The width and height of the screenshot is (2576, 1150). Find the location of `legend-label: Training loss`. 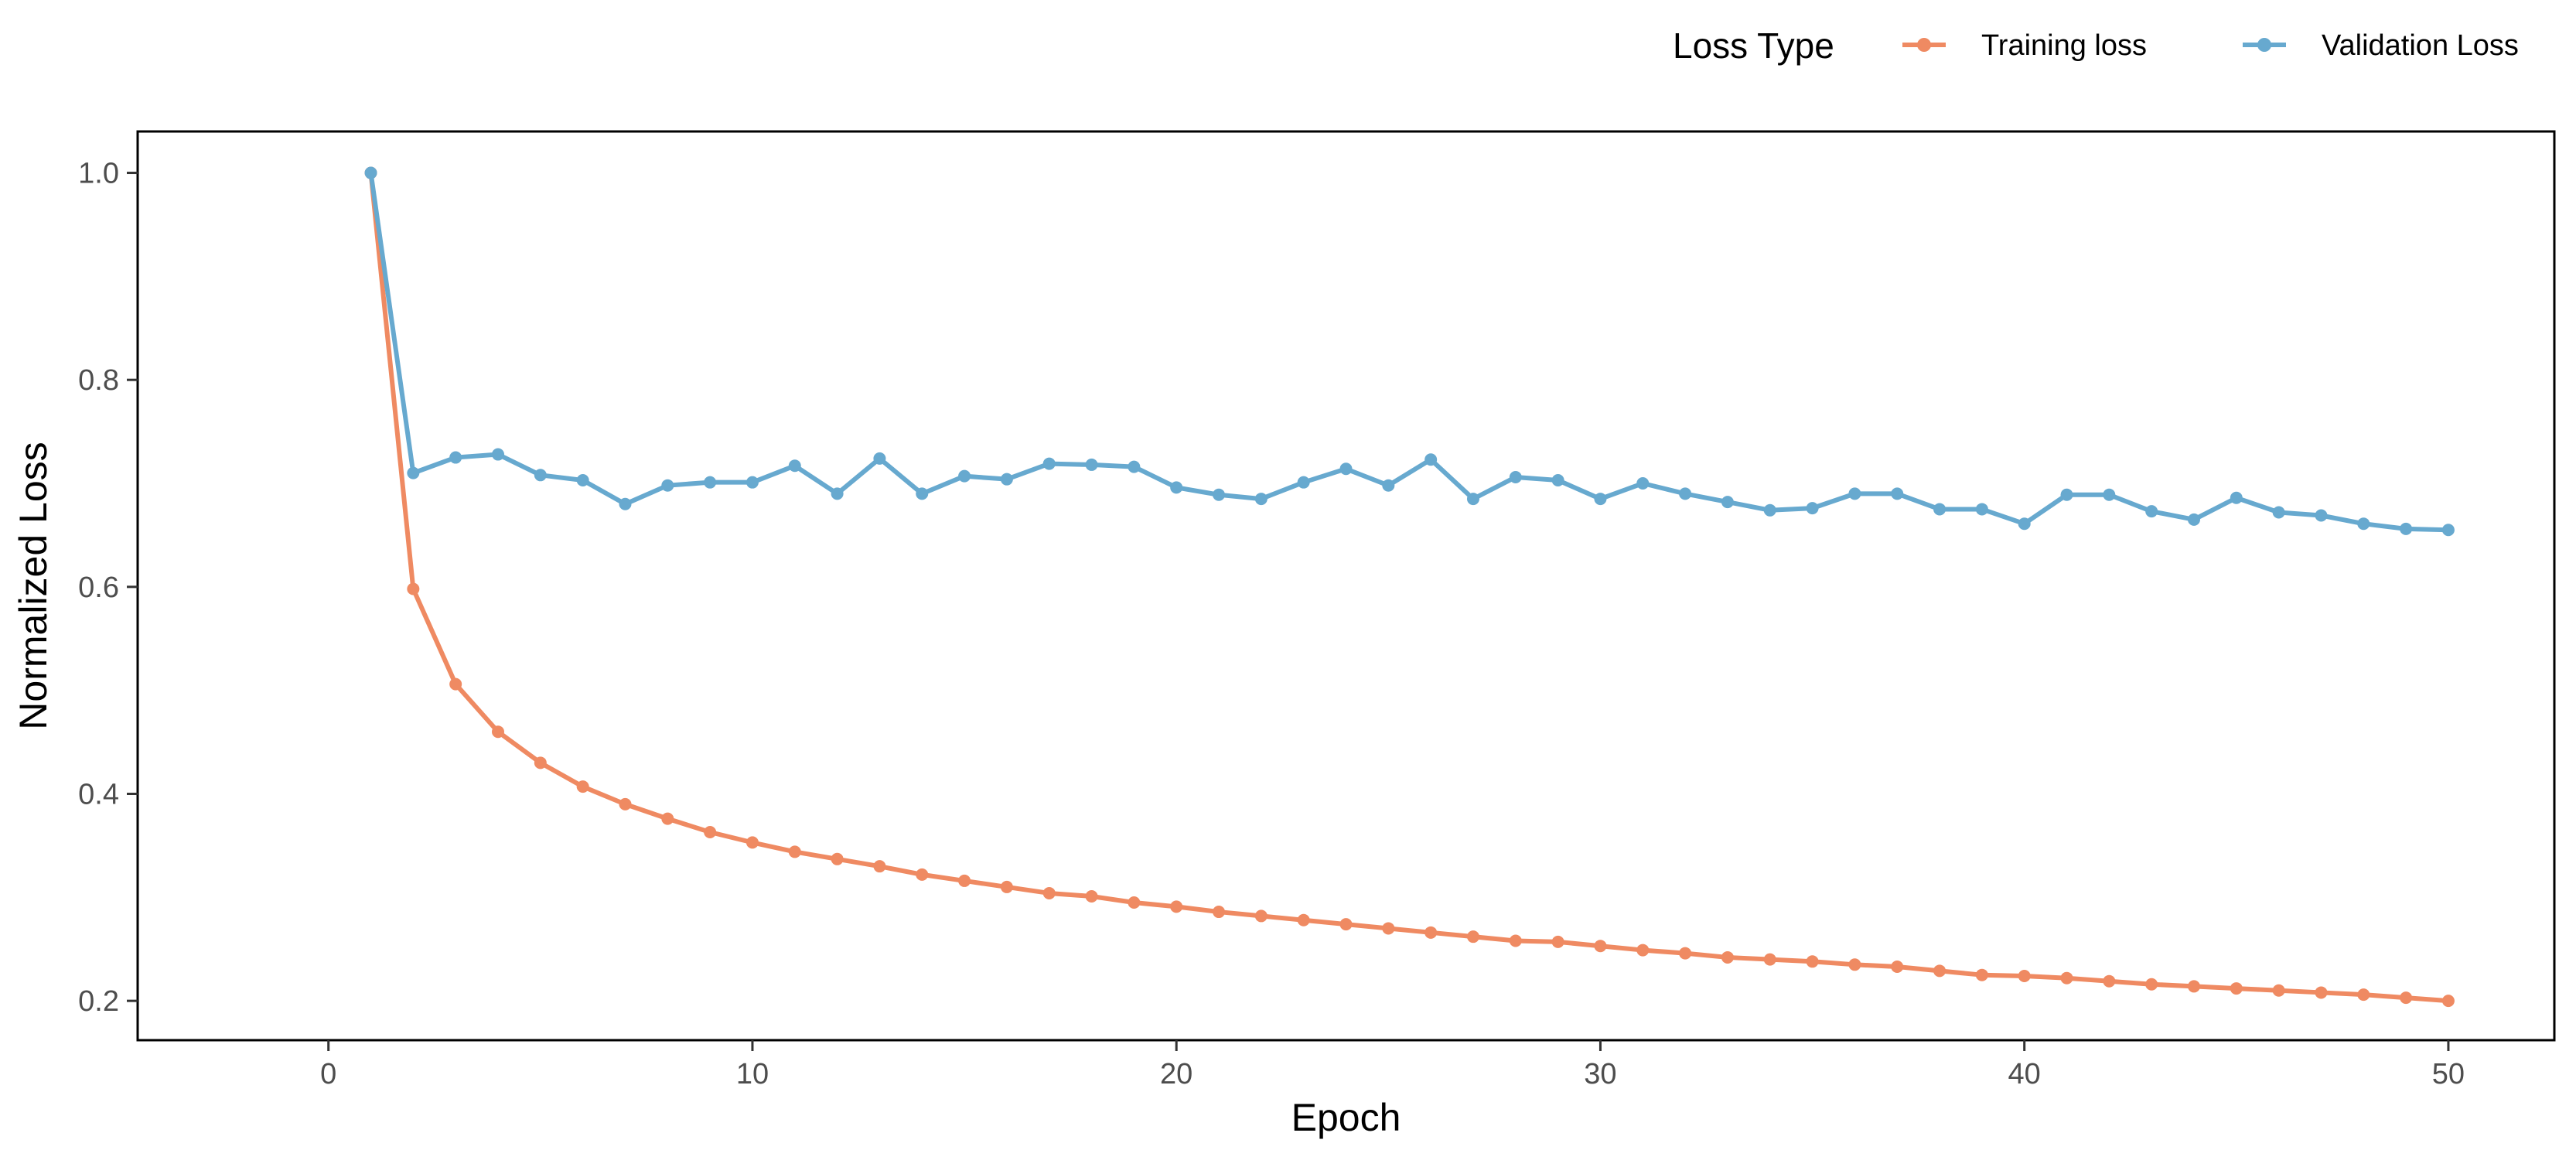

legend-label: Training loss is located at coordinates (2064, 45).